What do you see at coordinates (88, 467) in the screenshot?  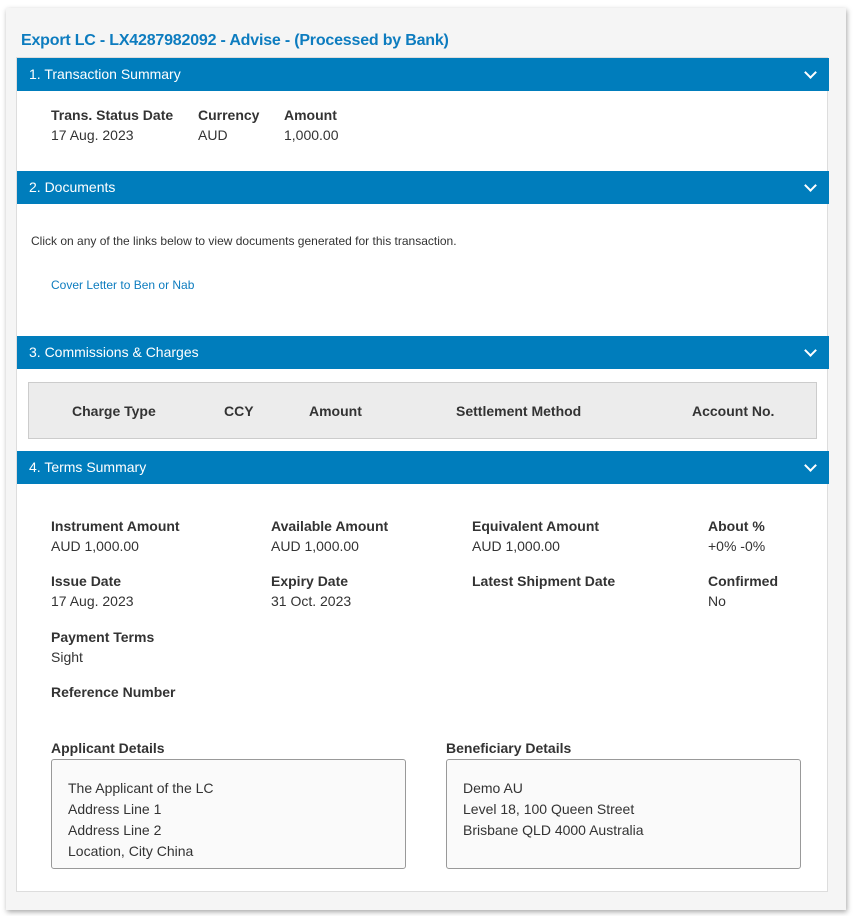 I see `section-title: 4. Terms Summary` at bounding box center [88, 467].